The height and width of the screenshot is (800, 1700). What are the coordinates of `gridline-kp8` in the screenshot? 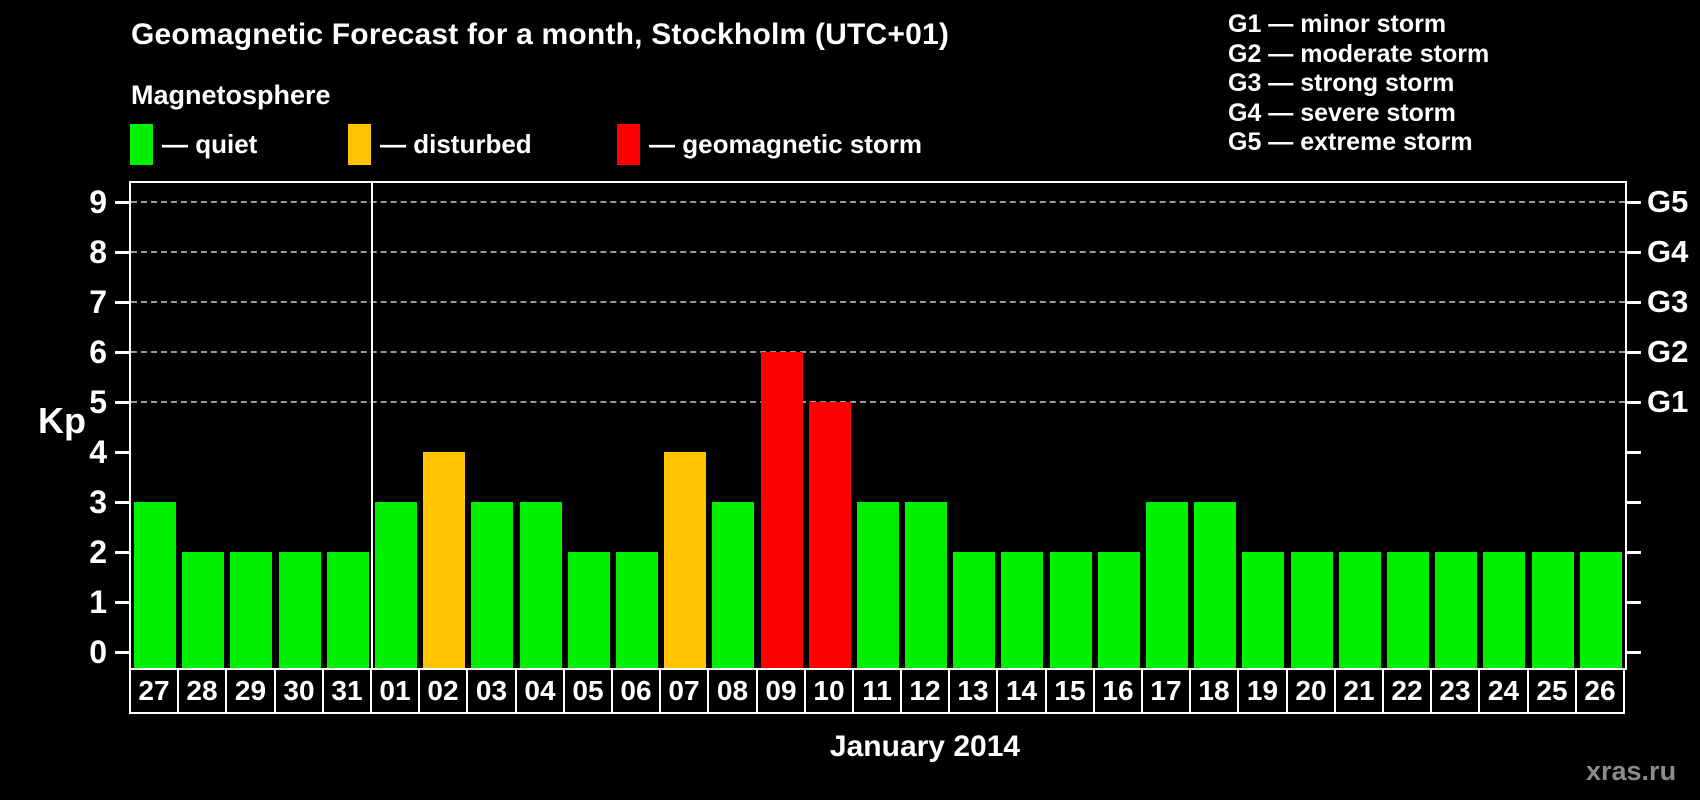 It's located at (878, 252).